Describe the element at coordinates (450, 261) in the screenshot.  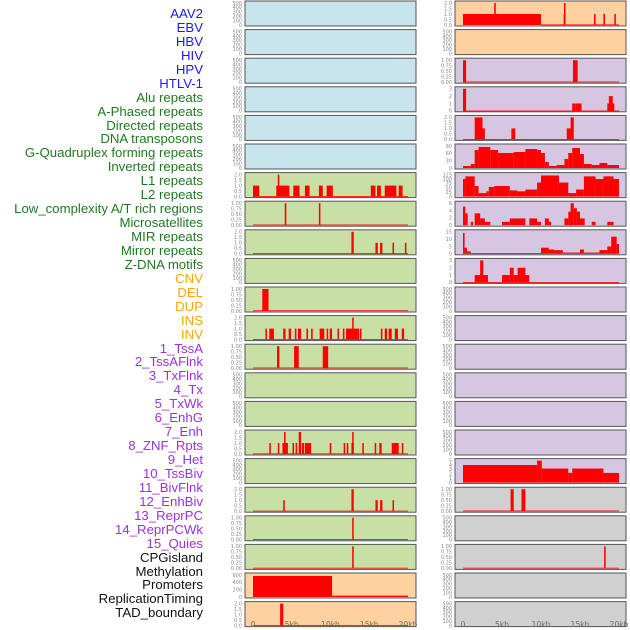
I see `y-tick-label: 3` at that location.